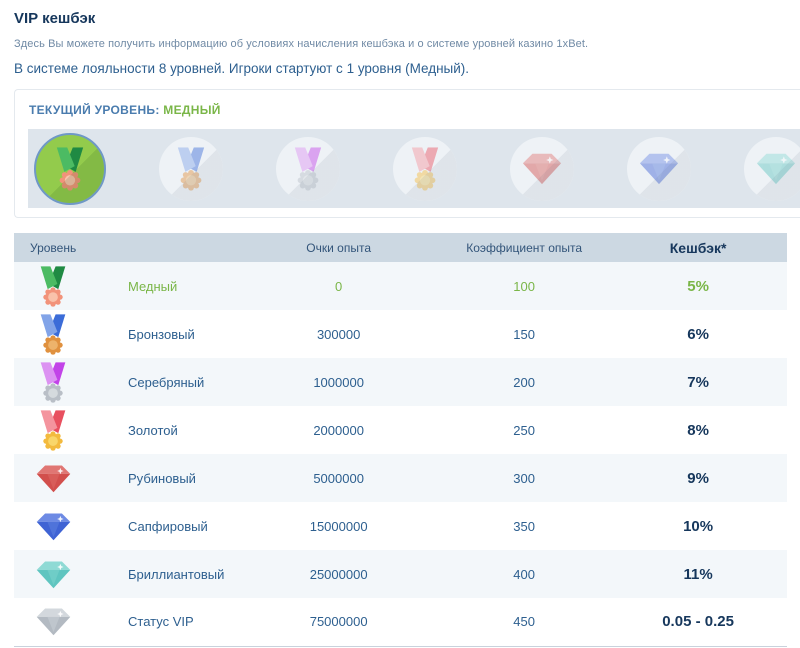 The width and height of the screenshot is (800, 648). I want to click on table-row: Медный 0 100 5%, so click(400, 286).